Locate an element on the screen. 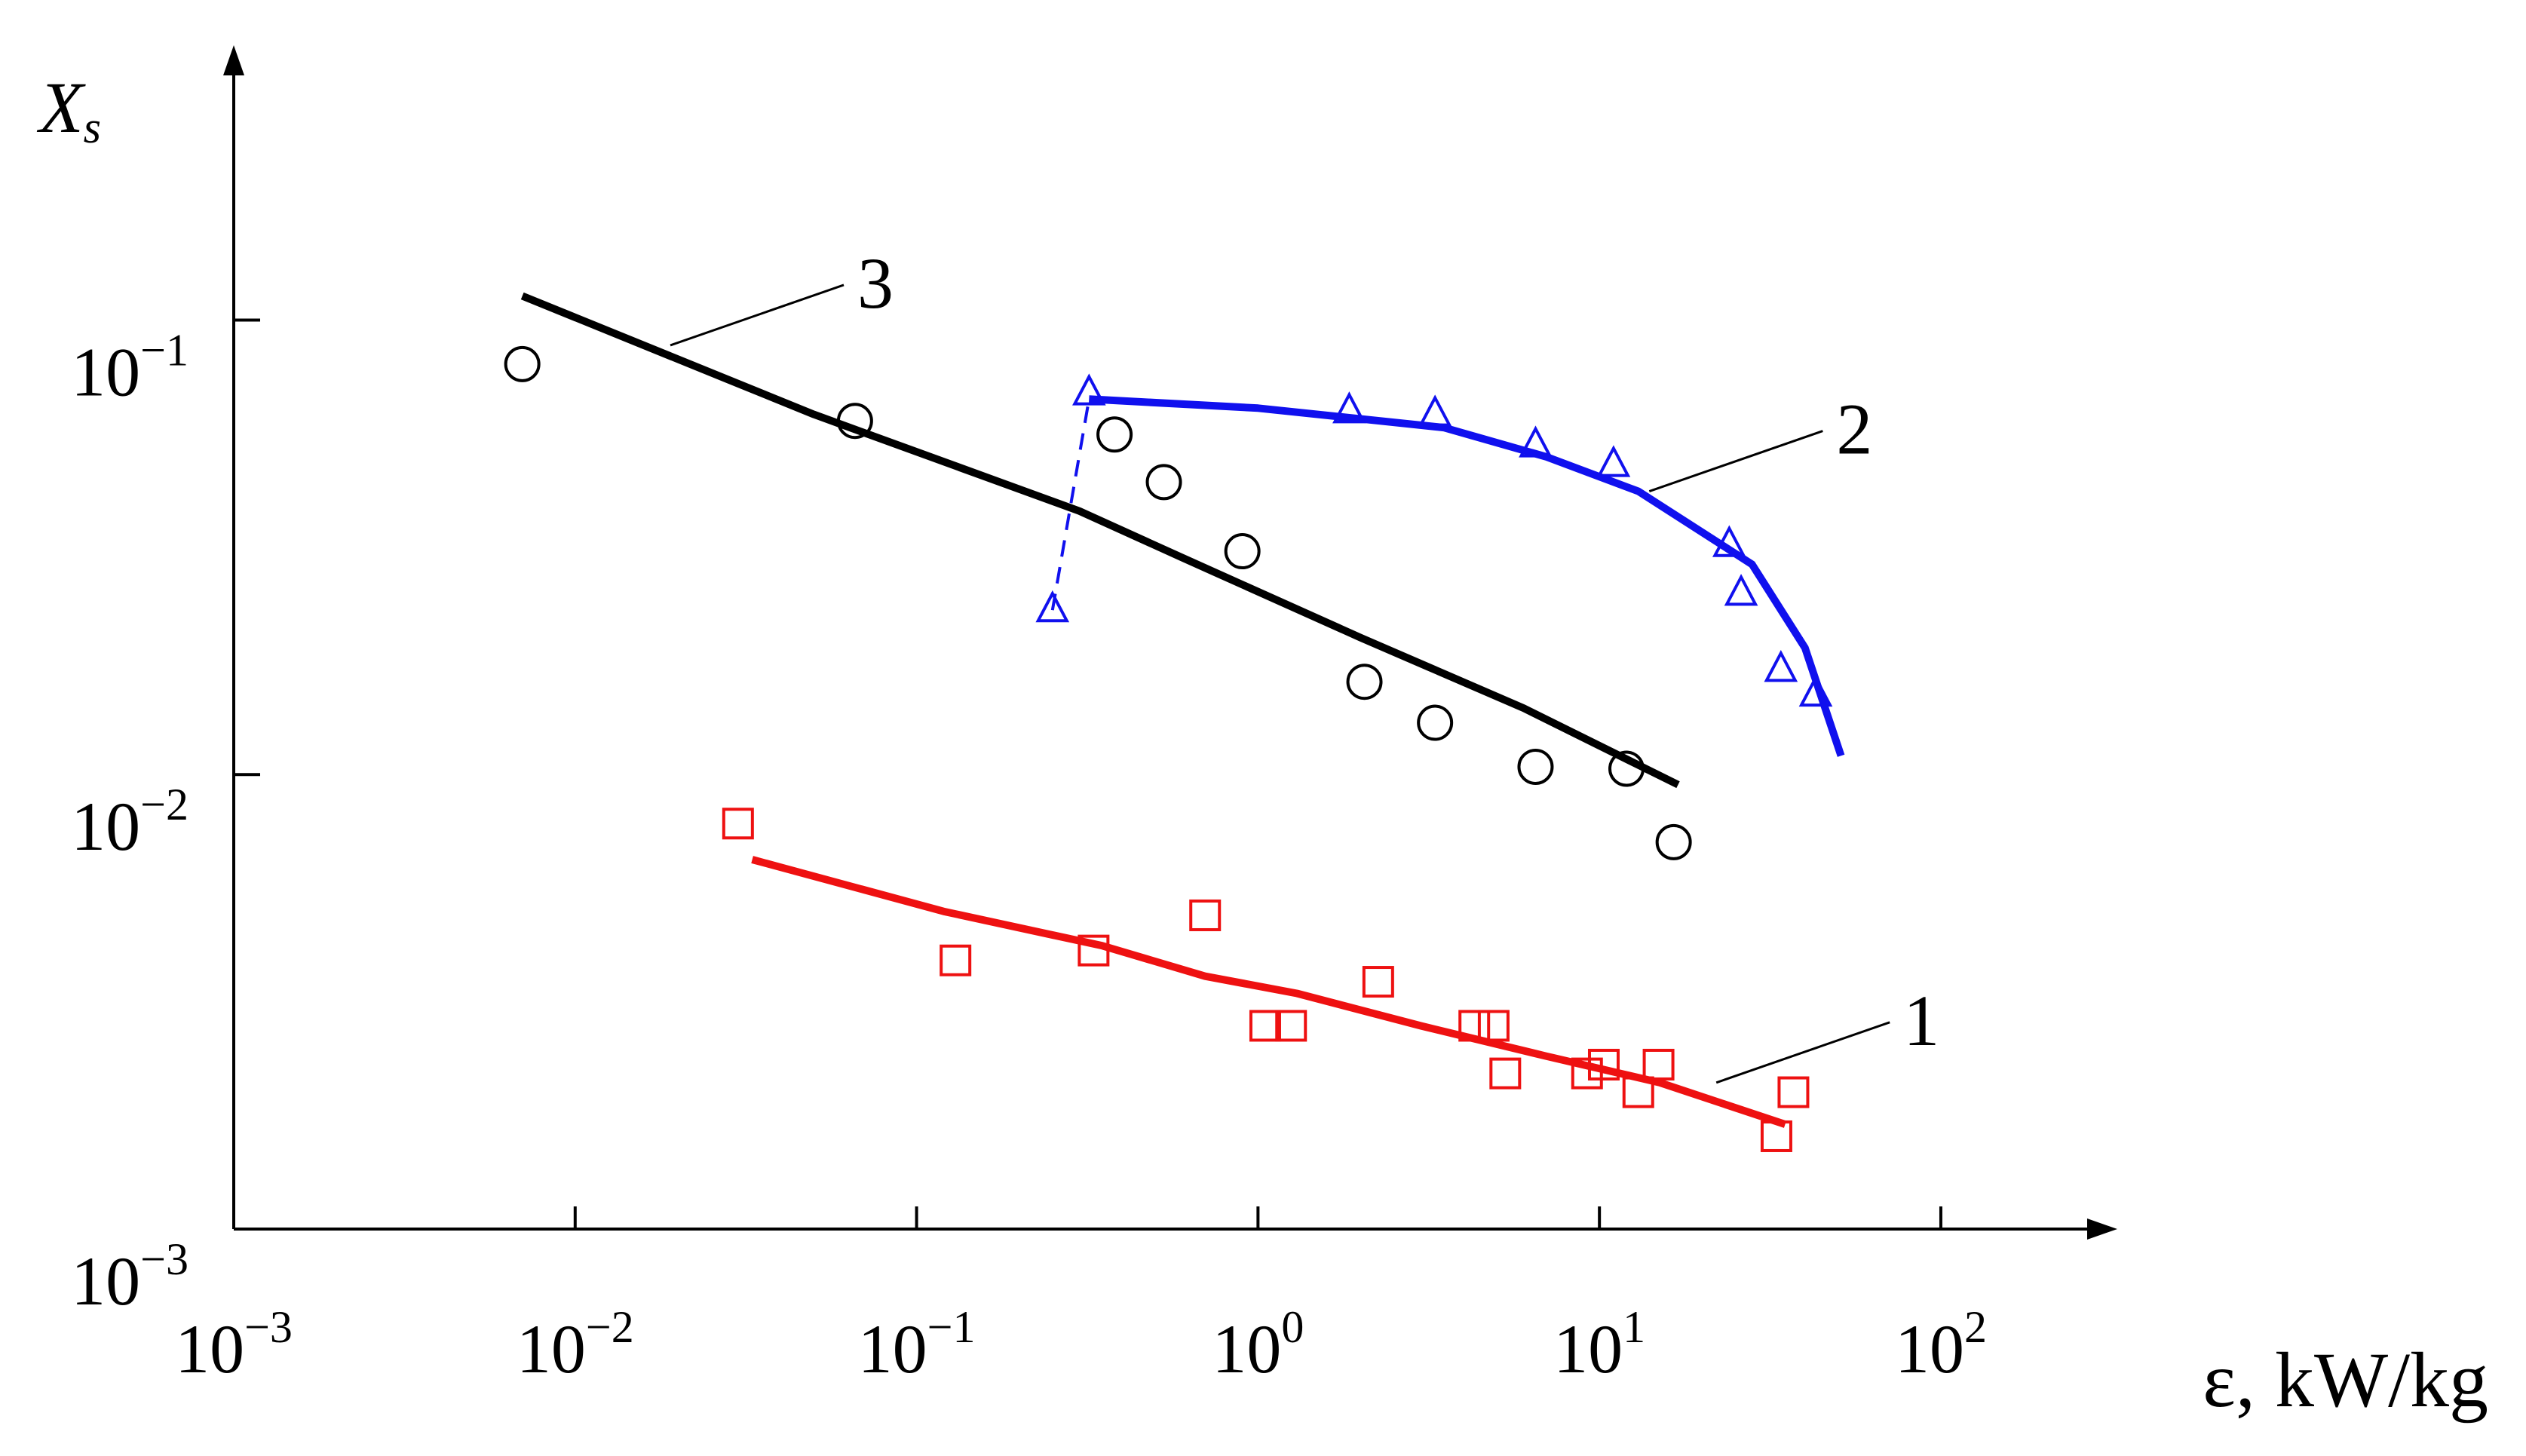 This screenshot has width=2526, height=1456. callout-2-label: 2 is located at coordinates (1854, 429).